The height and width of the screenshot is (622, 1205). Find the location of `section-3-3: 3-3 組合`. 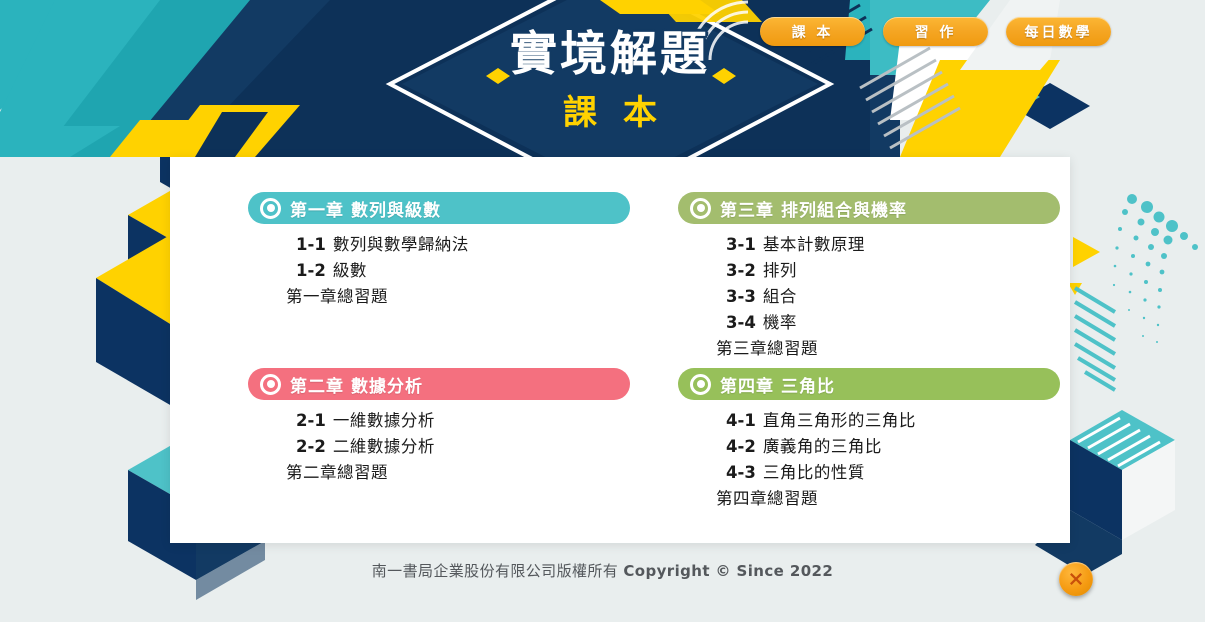

section-3-3: 3-3 組合 is located at coordinates (761, 296).